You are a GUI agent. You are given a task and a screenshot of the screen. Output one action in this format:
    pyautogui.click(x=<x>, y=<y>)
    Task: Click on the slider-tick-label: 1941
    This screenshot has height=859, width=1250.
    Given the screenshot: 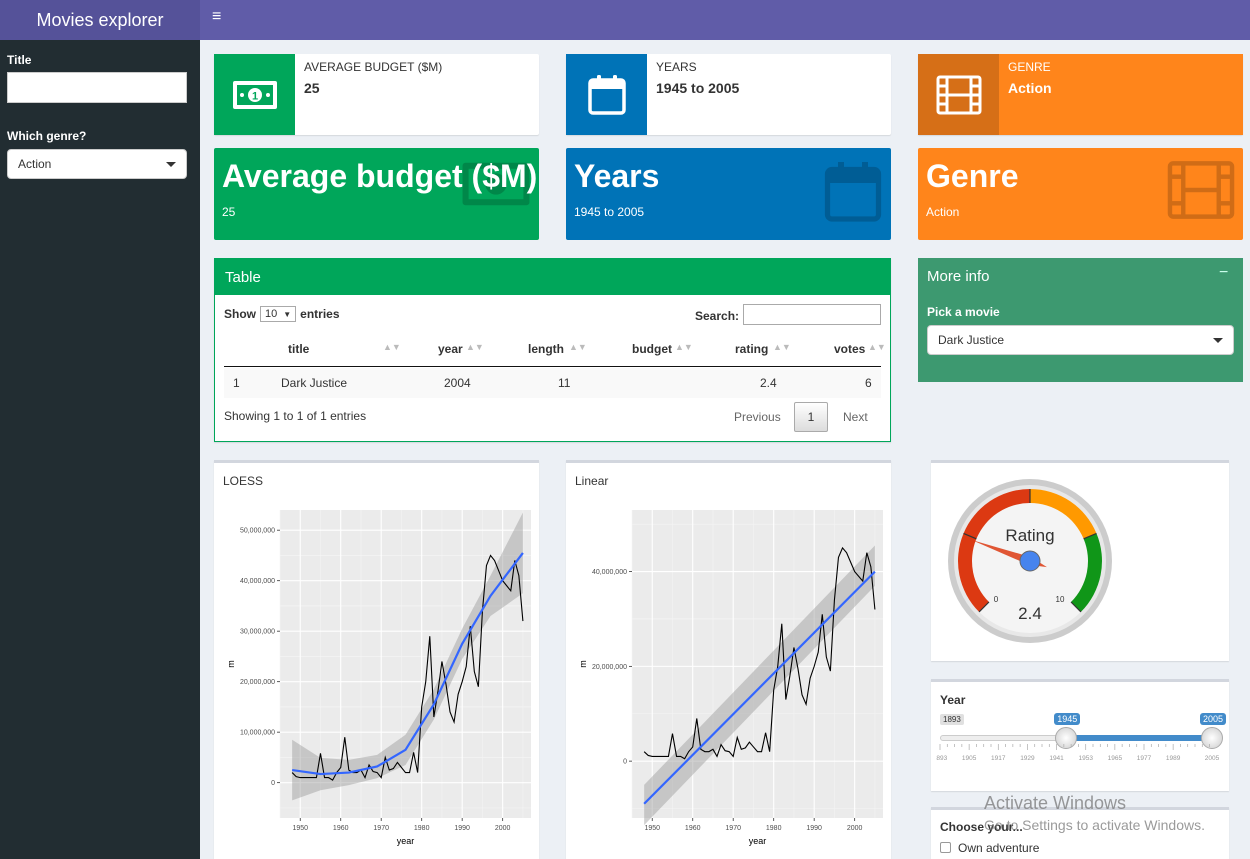 What is the action you would take?
    pyautogui.click(x=1056, y=758)
    